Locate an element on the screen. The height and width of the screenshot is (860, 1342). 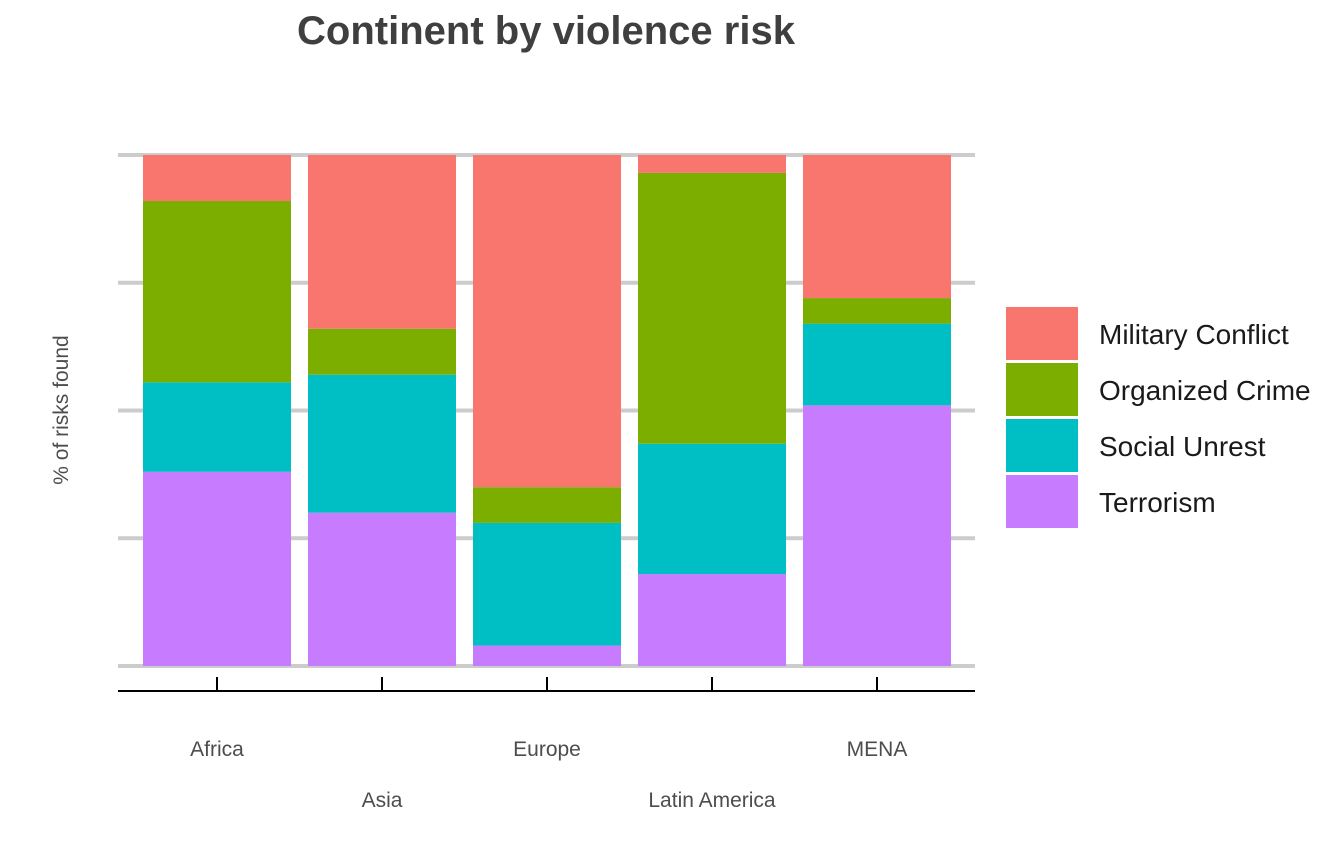
bar-europe-terrorism is located at coordinates (547, 655).